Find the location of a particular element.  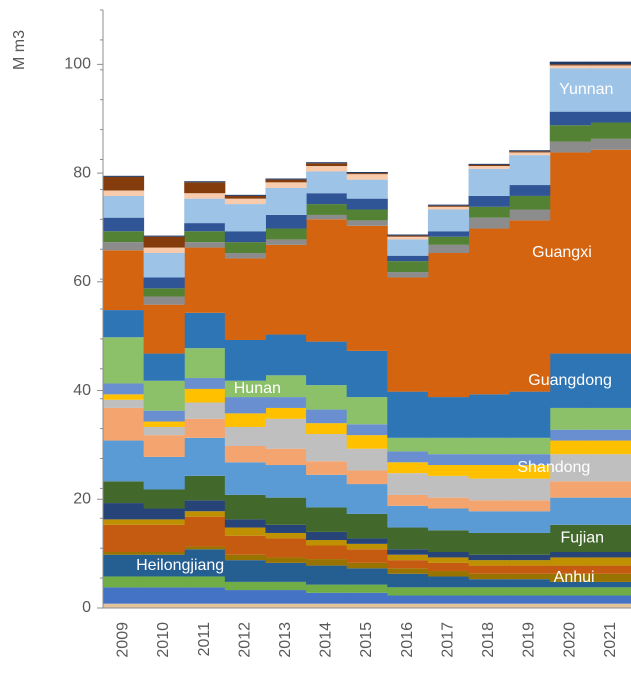

x-tick-label: 2010 is located at coordinates (163, 640).